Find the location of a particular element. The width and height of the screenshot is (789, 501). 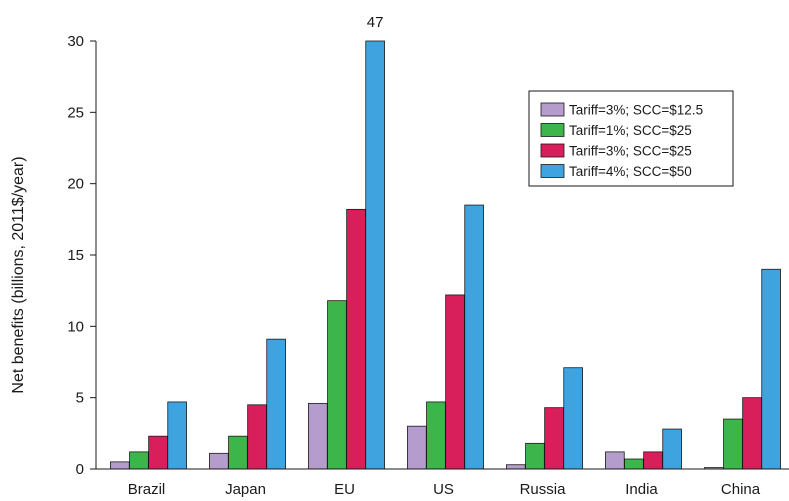

legend-label: Tariff=3%; SCC=$25 is located at coordinates (630, 151).